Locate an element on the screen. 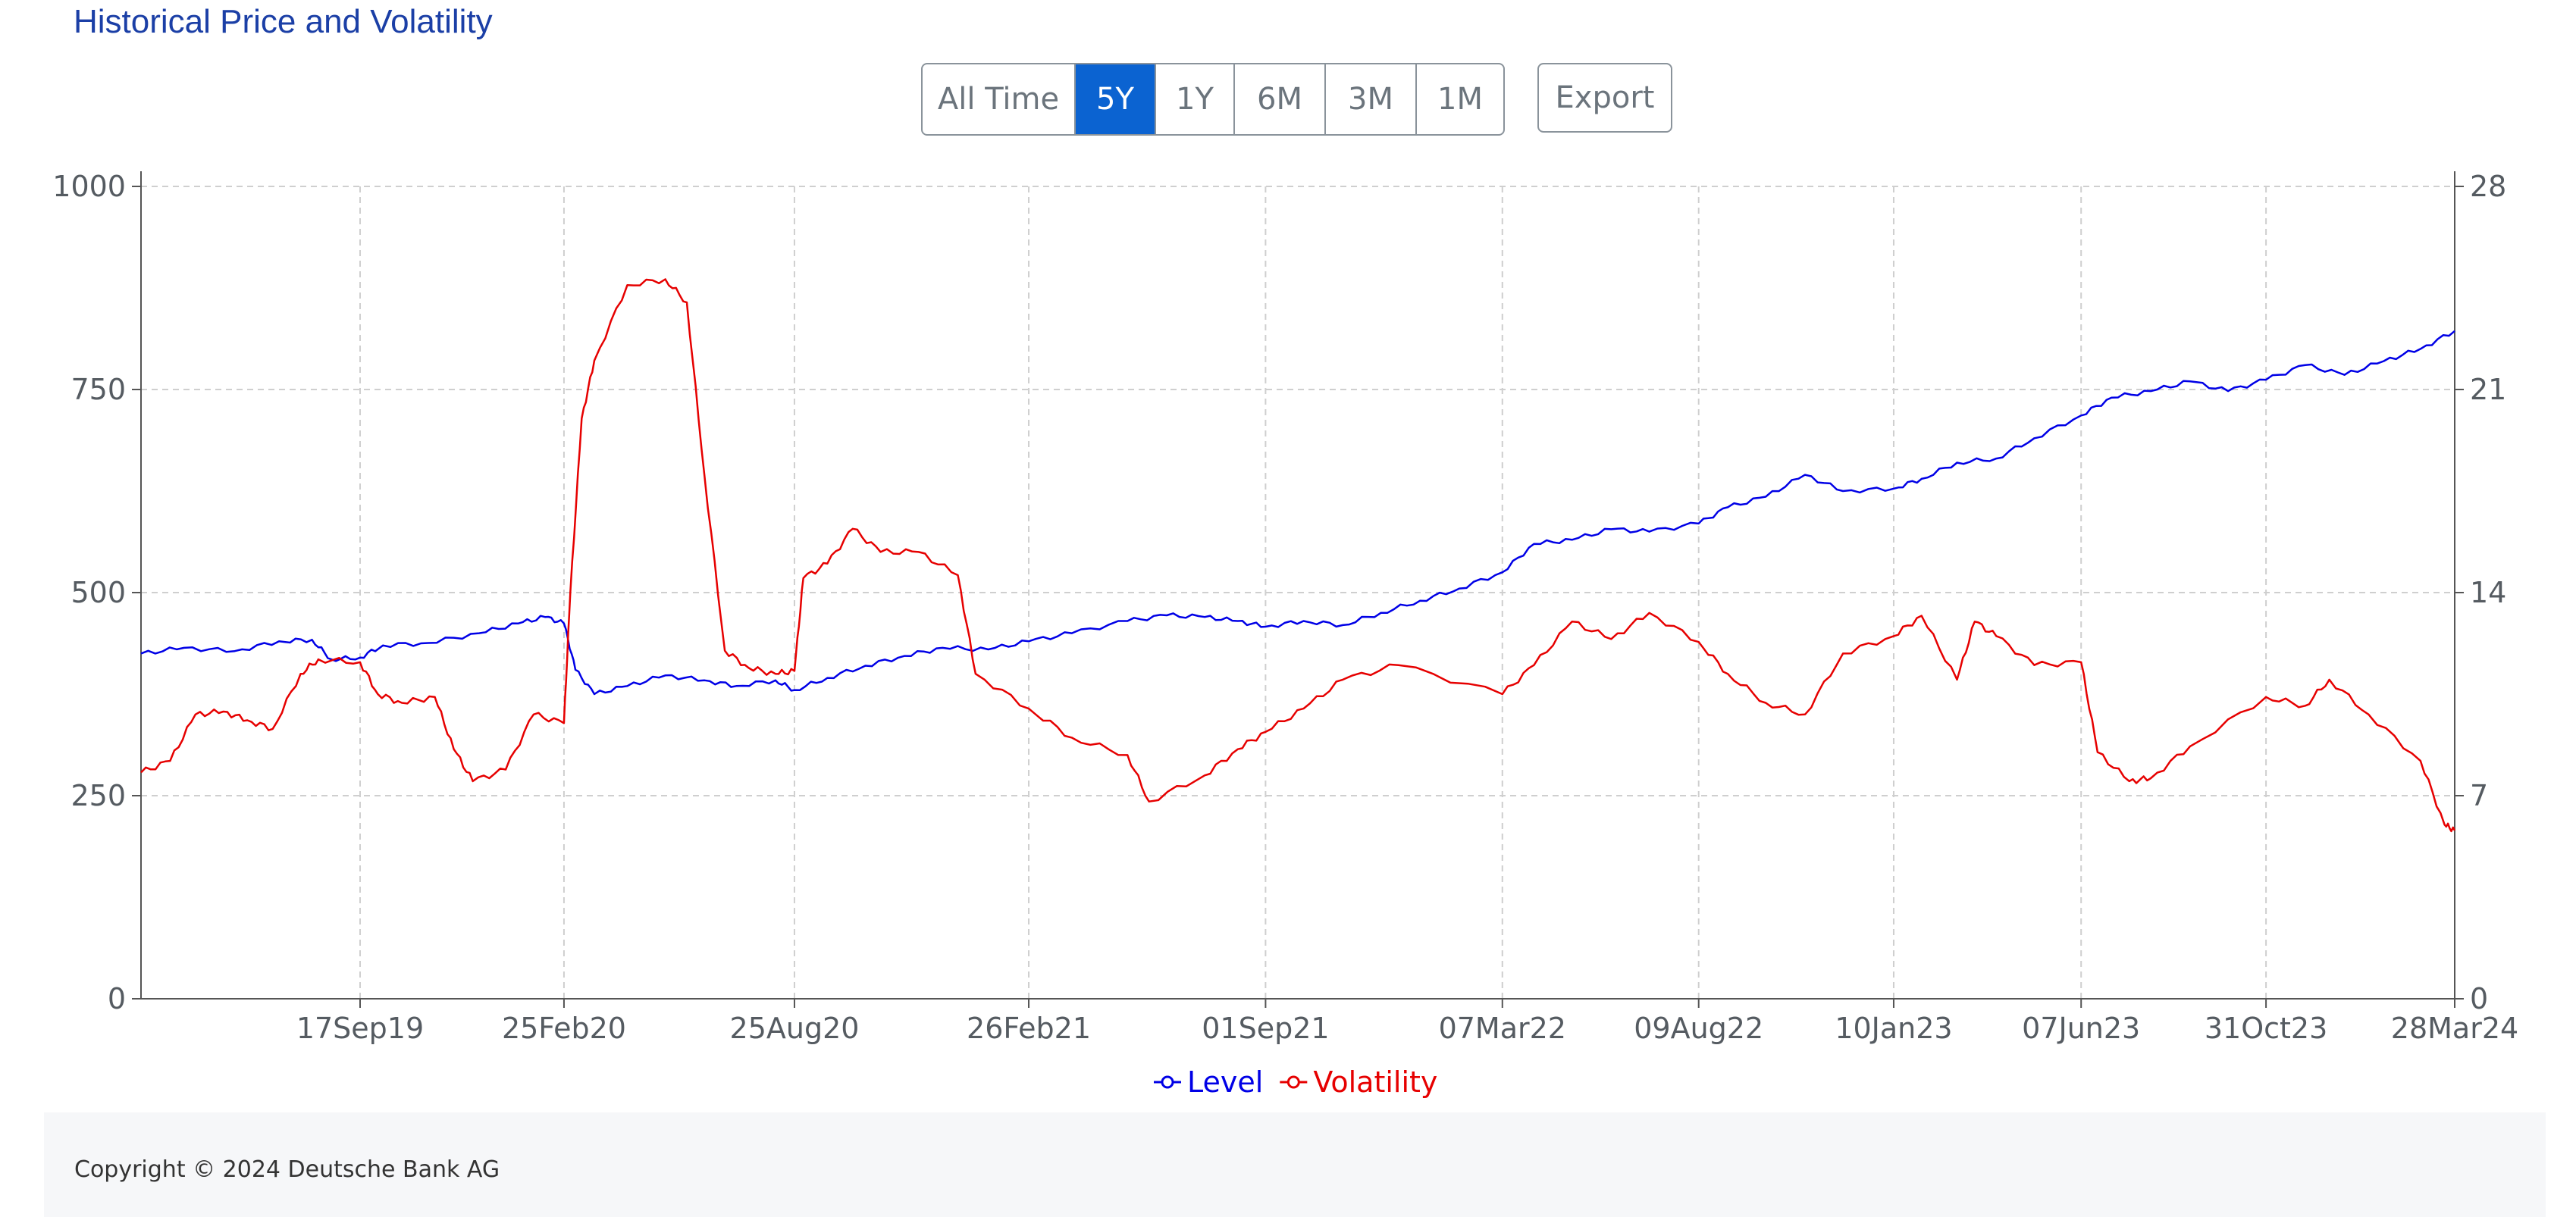 This screenshot has height=1217, width=2576. x-tick-label: 31Oct23 is located at coordinates (2266, 1028).